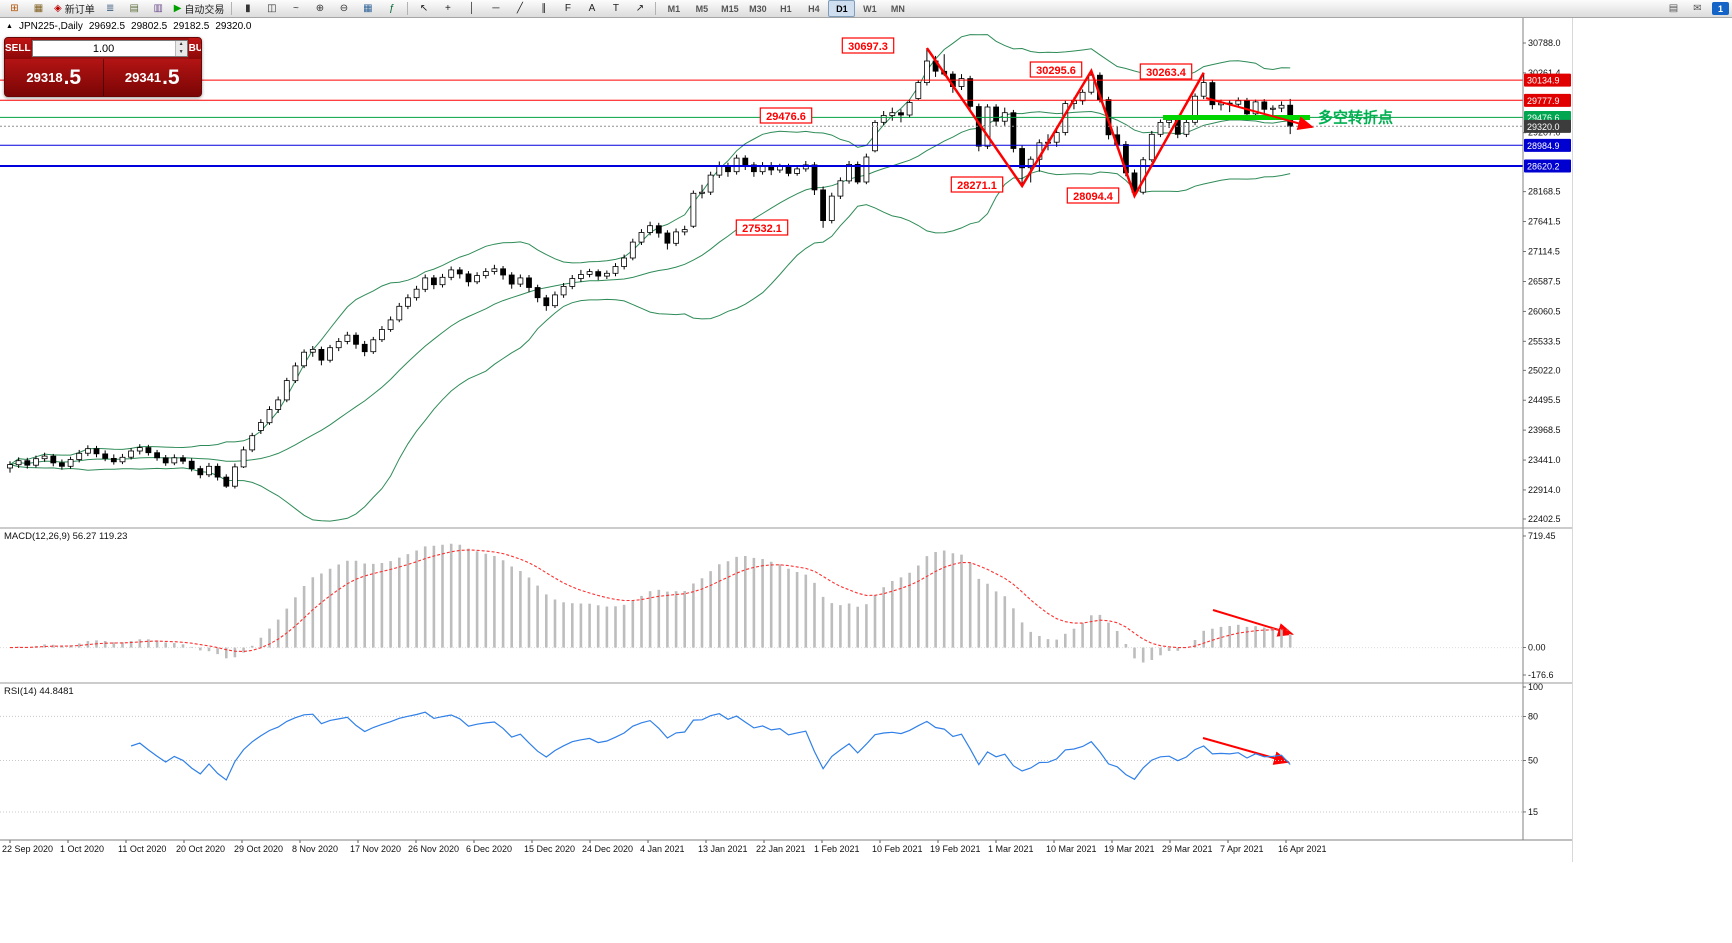  Describe the element at coordinates (1544, 43) in the screenshot. I see `price-axis-label: 30788.0` at that location.